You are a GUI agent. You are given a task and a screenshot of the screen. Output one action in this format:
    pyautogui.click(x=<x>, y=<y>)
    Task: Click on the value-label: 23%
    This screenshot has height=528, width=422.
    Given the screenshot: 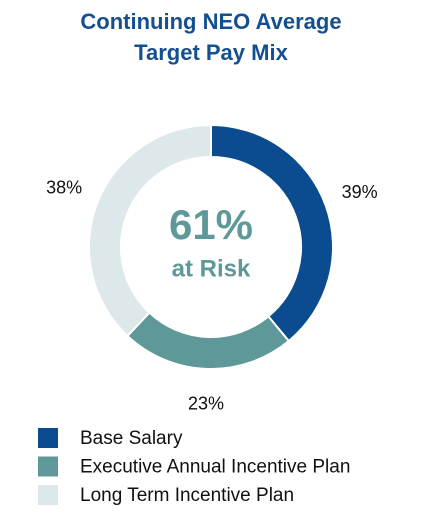 What is the action you would take?
    pyautogui.click(x=206, y=404)
    